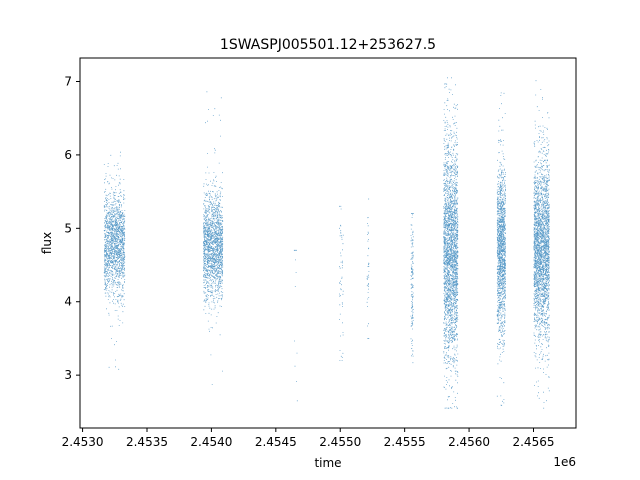  What do you see at coordinates (405, 442) in the screenshot?
I see `x-tick-label: 2.4555` at bounding box center [405, 442].